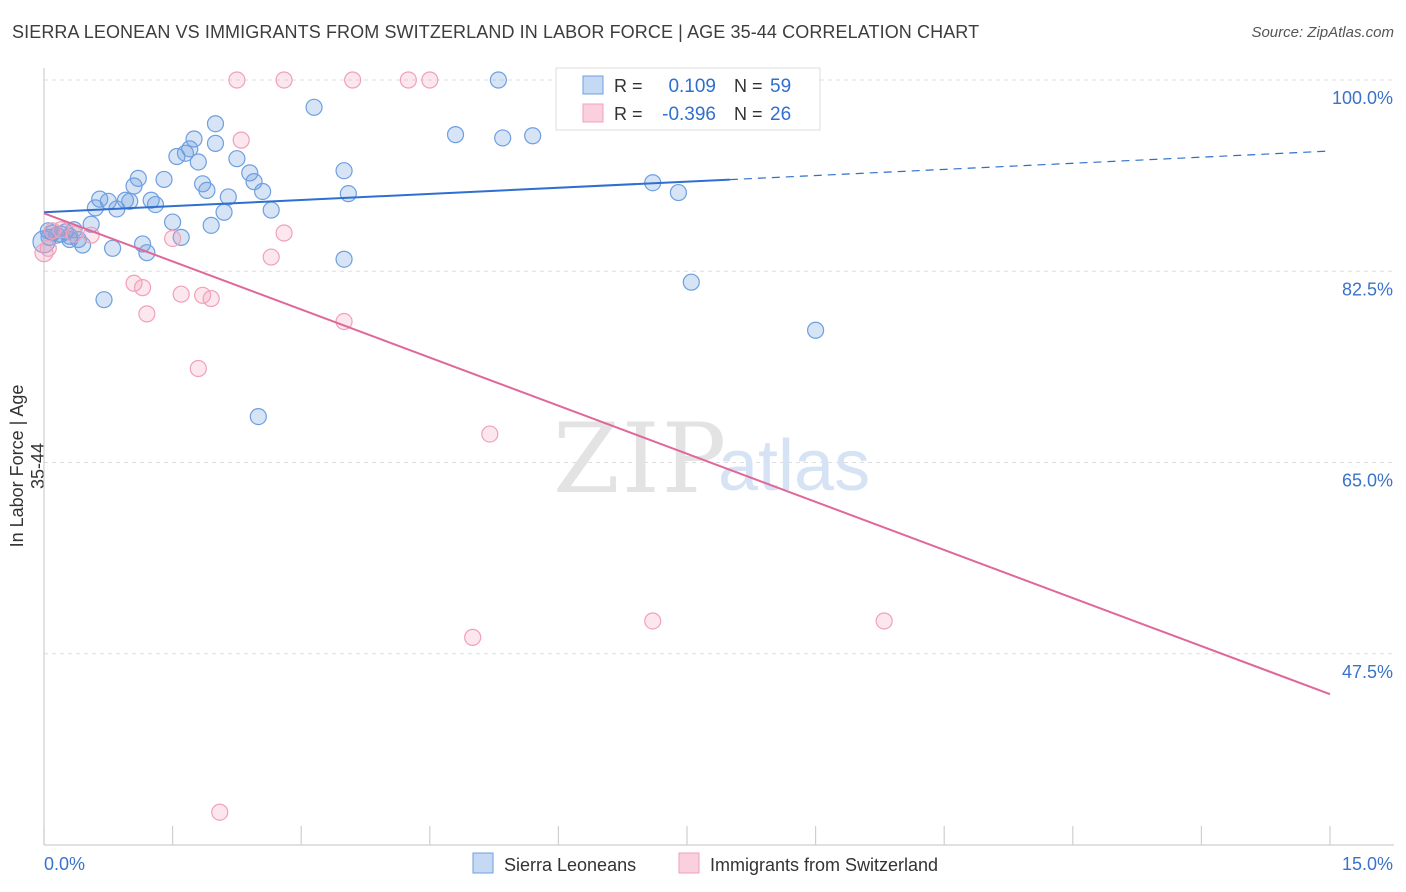 The height and width of the screenshot is (892, 1406). What do you see at coordinates (688, 99) in the screenshot?
I see `correlation-legend: R = 0.109 N = 59 R = -0.396 N = 26` at bounding box center [688, 99].